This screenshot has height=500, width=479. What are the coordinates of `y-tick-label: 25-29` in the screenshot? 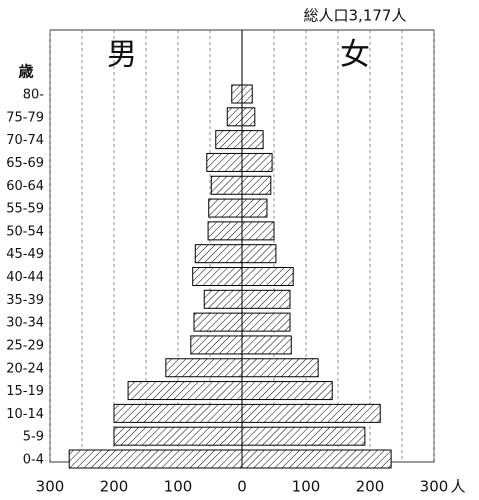 It's located at (25, 345).